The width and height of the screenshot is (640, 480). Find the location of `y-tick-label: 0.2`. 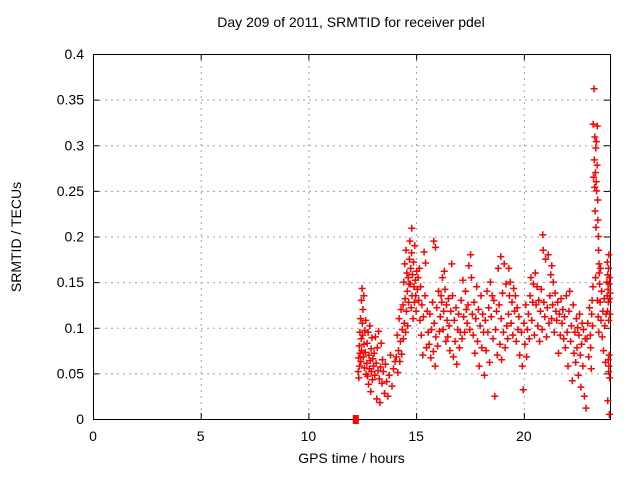

y-tick-label: 0.2 is located at coordinates (75, 237).